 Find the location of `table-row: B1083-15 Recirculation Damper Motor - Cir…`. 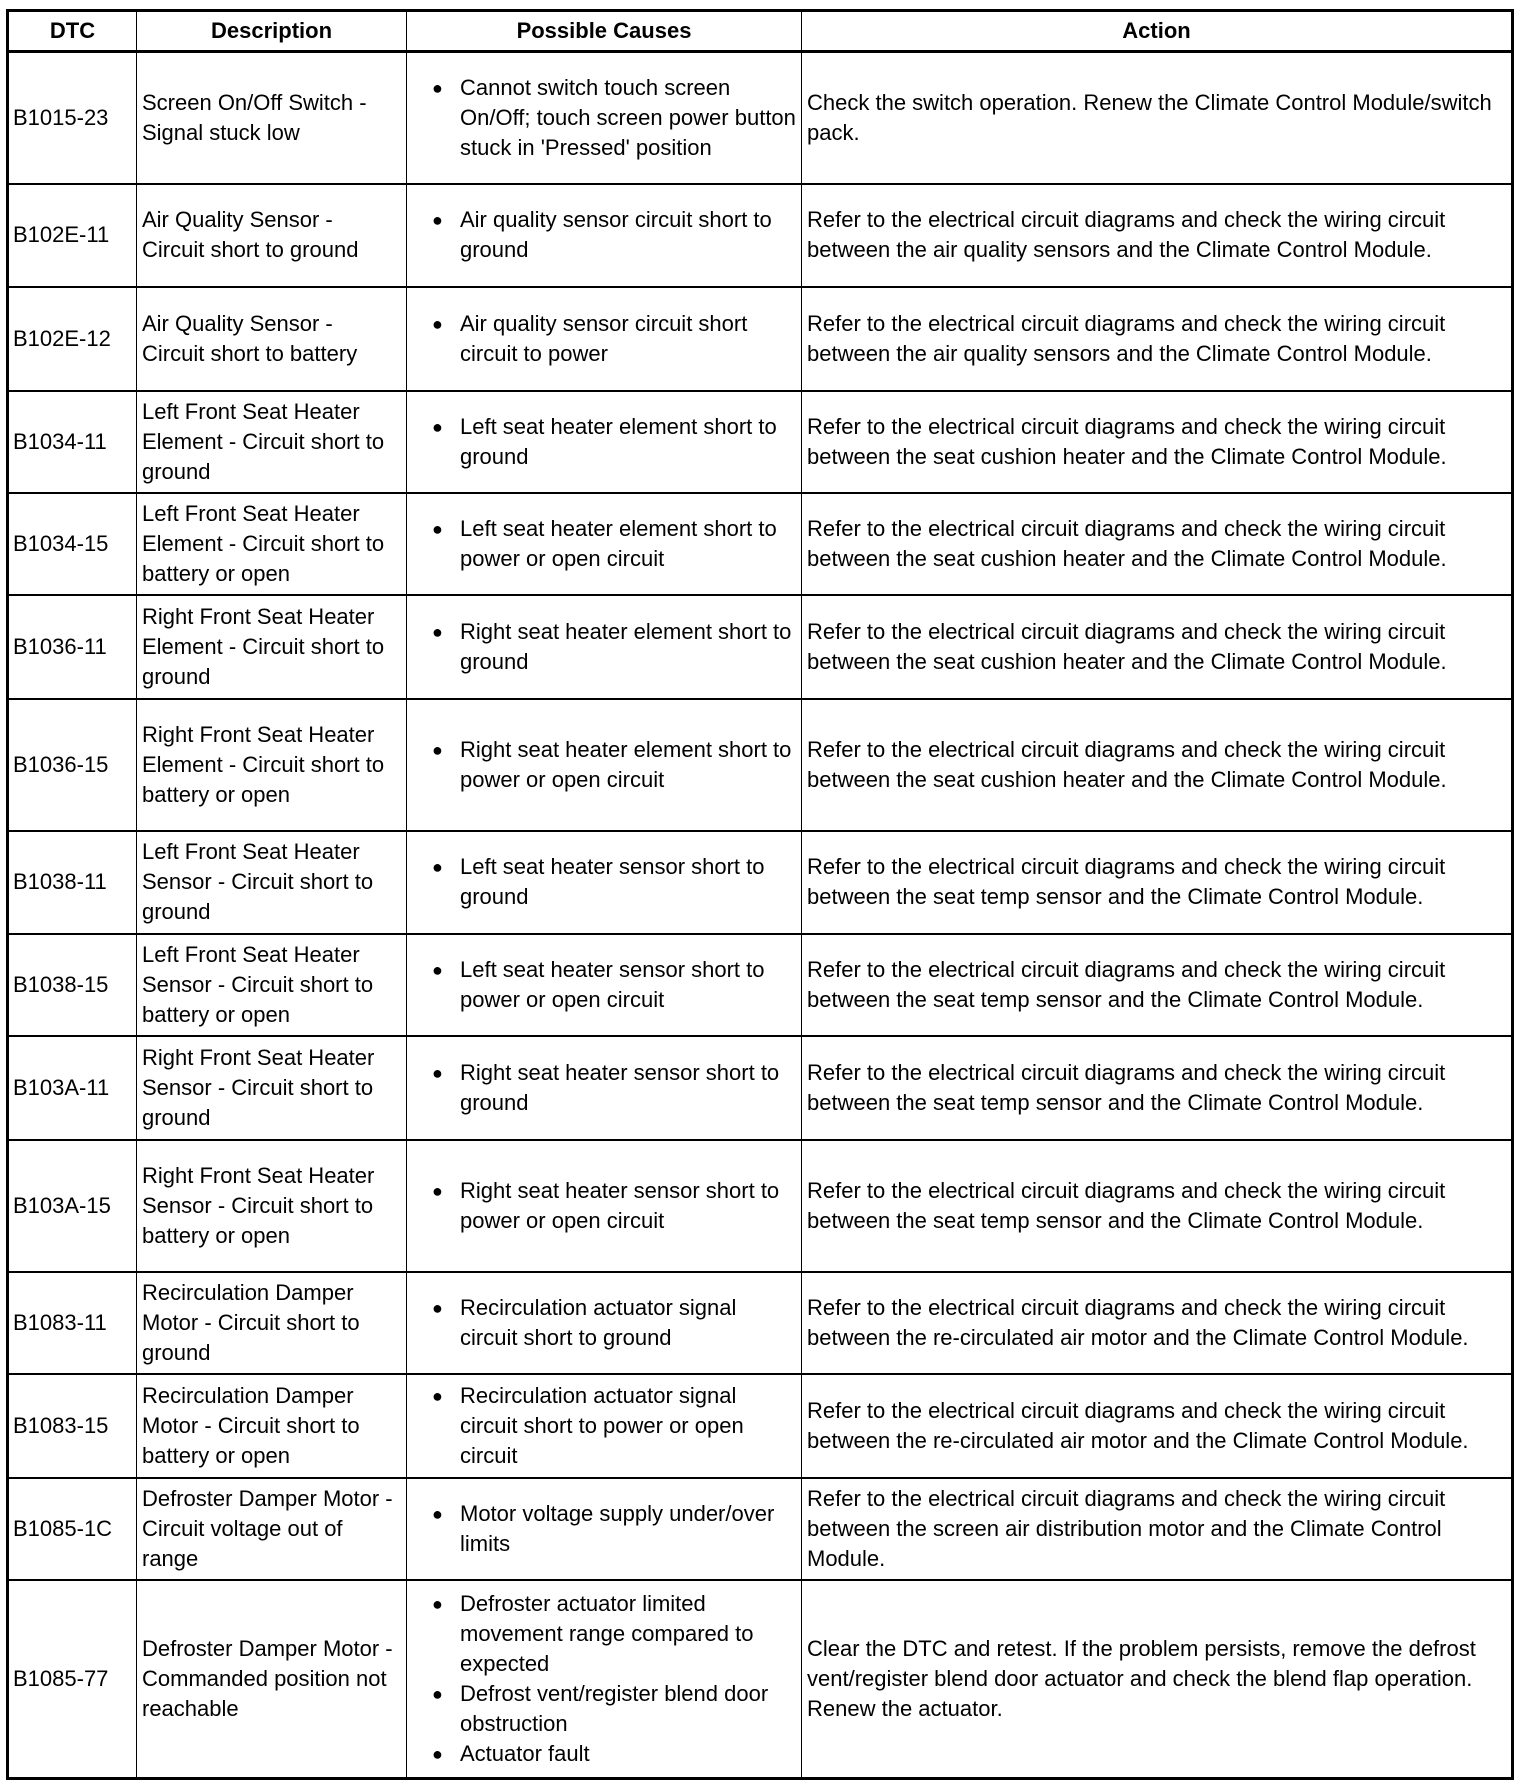

table-row: B1083-15 Recirculation Damper Motor - Cir… is located at coordinates (760, 1426).